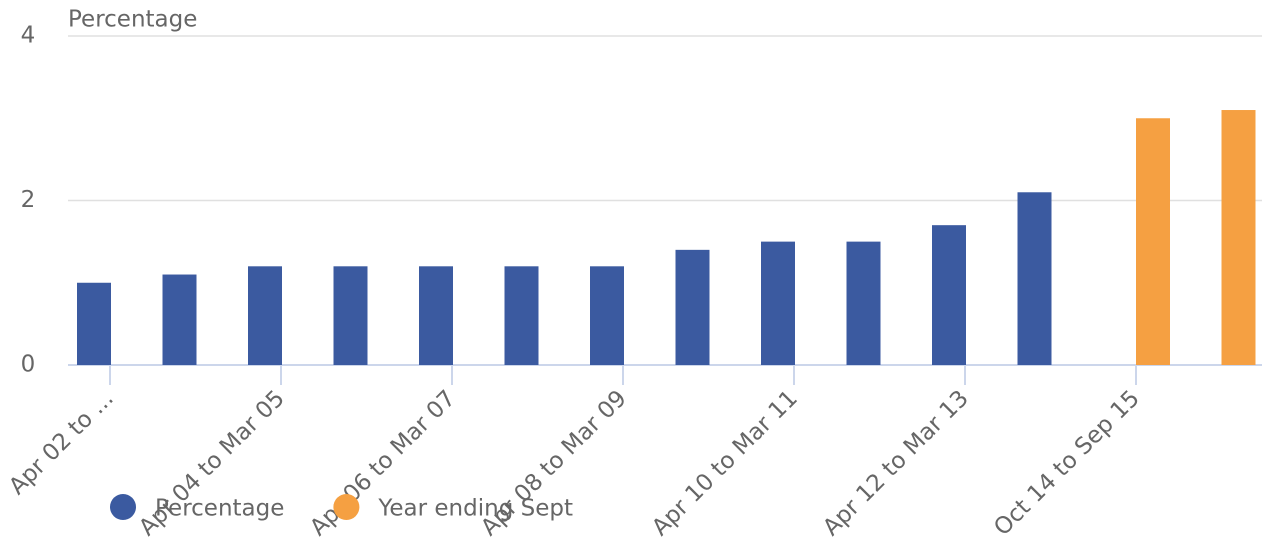 This screenshot has height=539, width=1262. Describe the element at coordinates (725, 462) in the screenshot. I see `x-tick-label: Apr 10 to Mar 11` at that location.